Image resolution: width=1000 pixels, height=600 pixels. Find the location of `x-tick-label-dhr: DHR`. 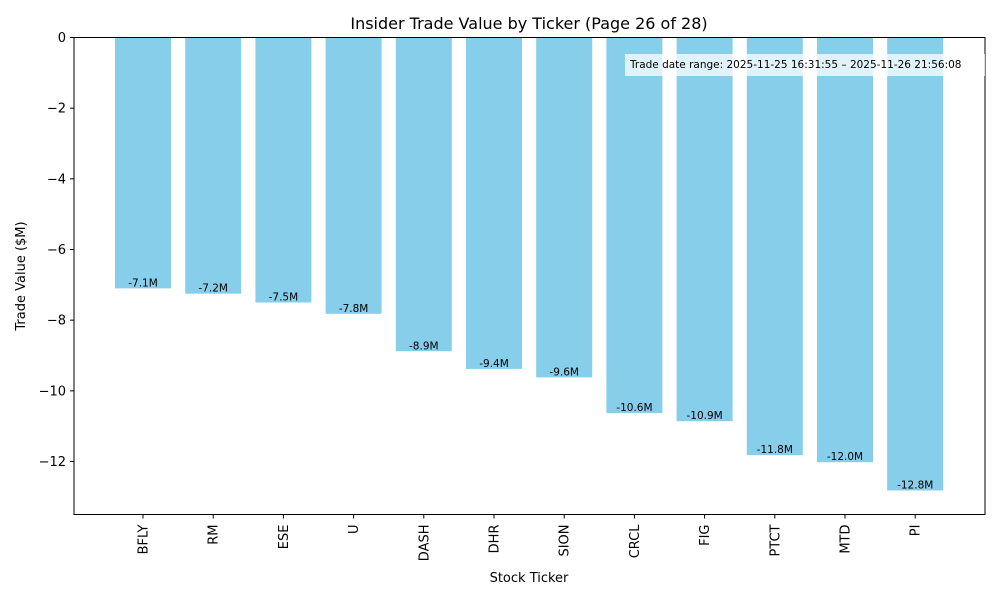

x-tick-label-dhr: DHR is located at coordinates (495, 539).